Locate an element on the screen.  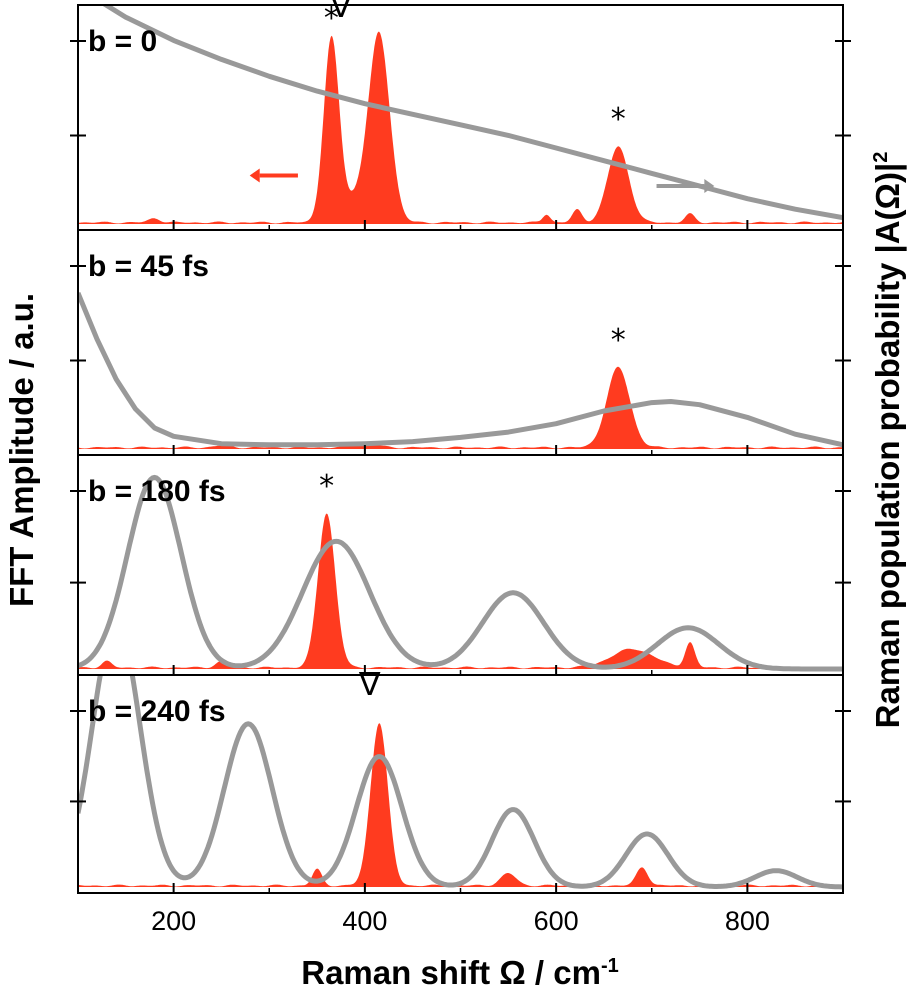
fft-amplitude-area is located at coordinates (460, 805).